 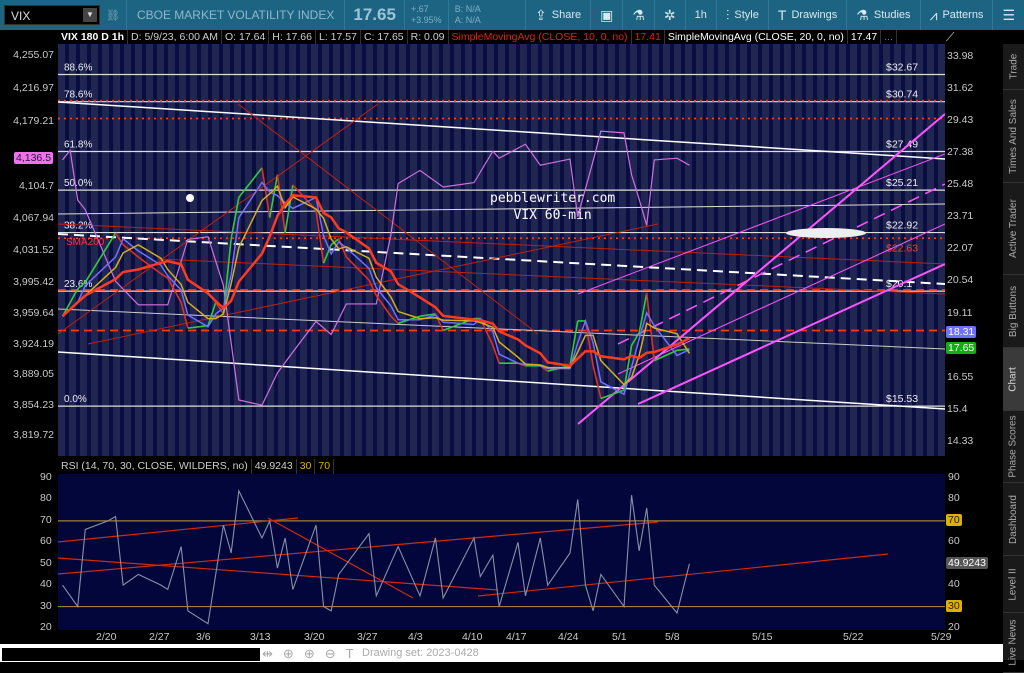 What do you see at coordinates (367, 637) in the screenshot?
I see `time-axis-tick: 3/27` at bounding box center [367, 637].